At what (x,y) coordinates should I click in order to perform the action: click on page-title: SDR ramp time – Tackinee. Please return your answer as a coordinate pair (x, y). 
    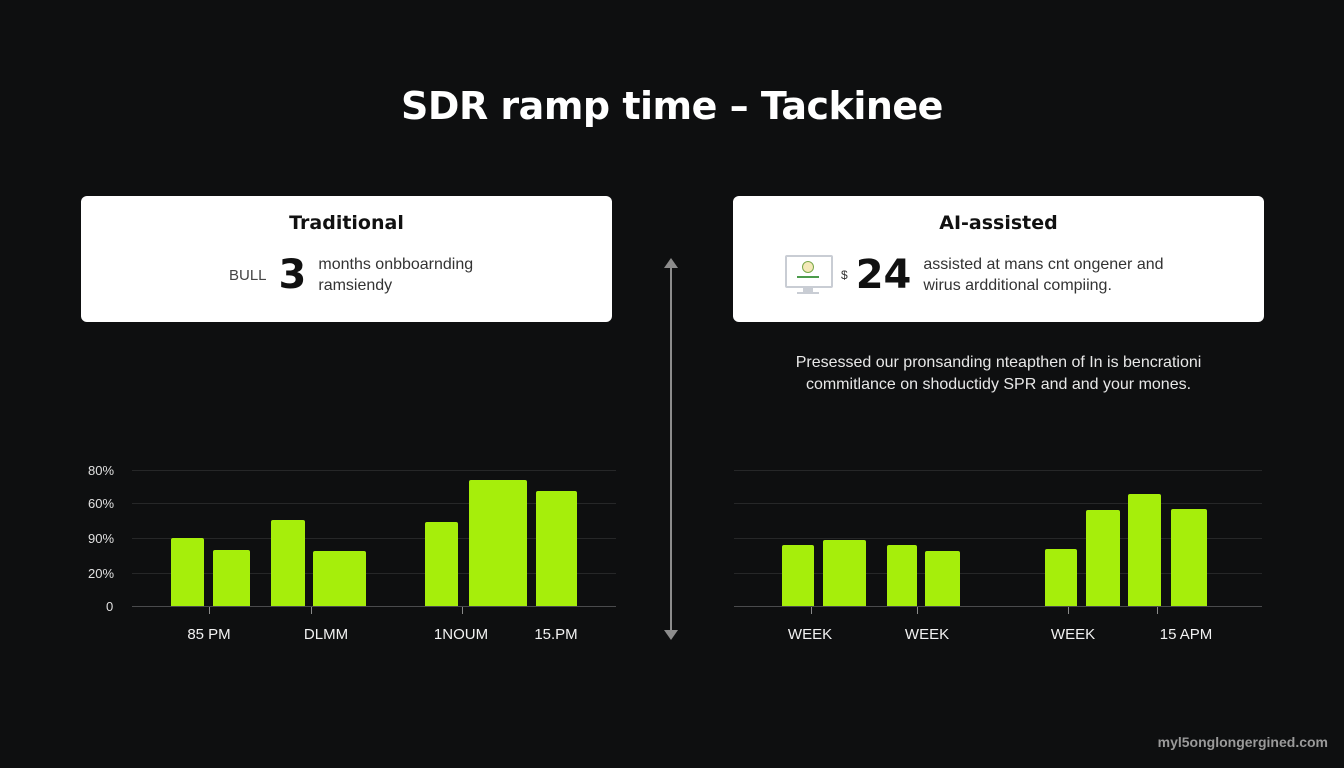
    Looking at the image, I should click on (672, 106).